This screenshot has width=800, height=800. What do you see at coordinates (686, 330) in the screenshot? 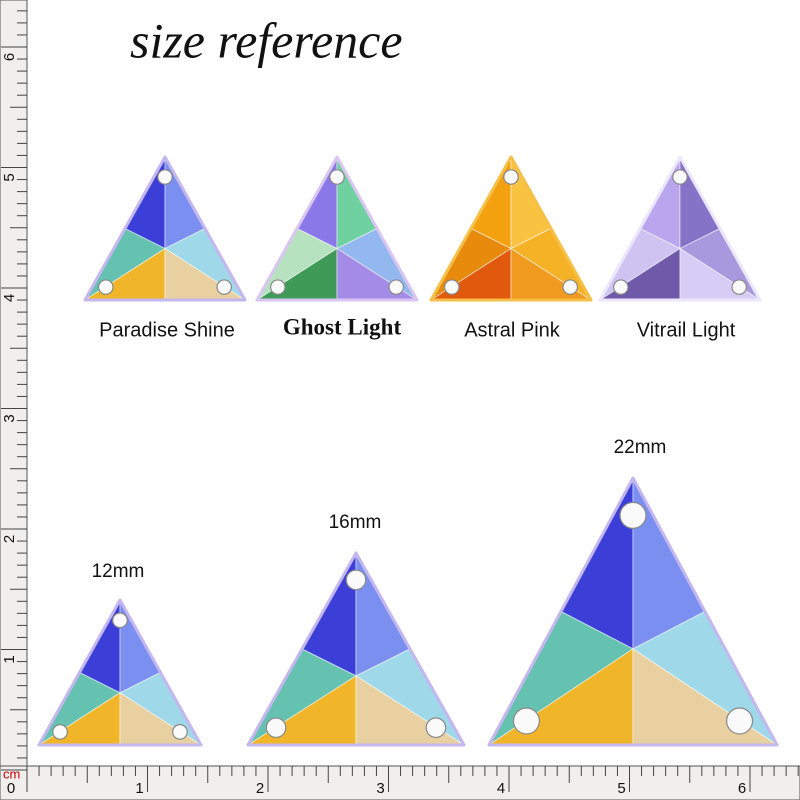
I see `color-label: Vitrail Light` at bounding box center [686, 330].